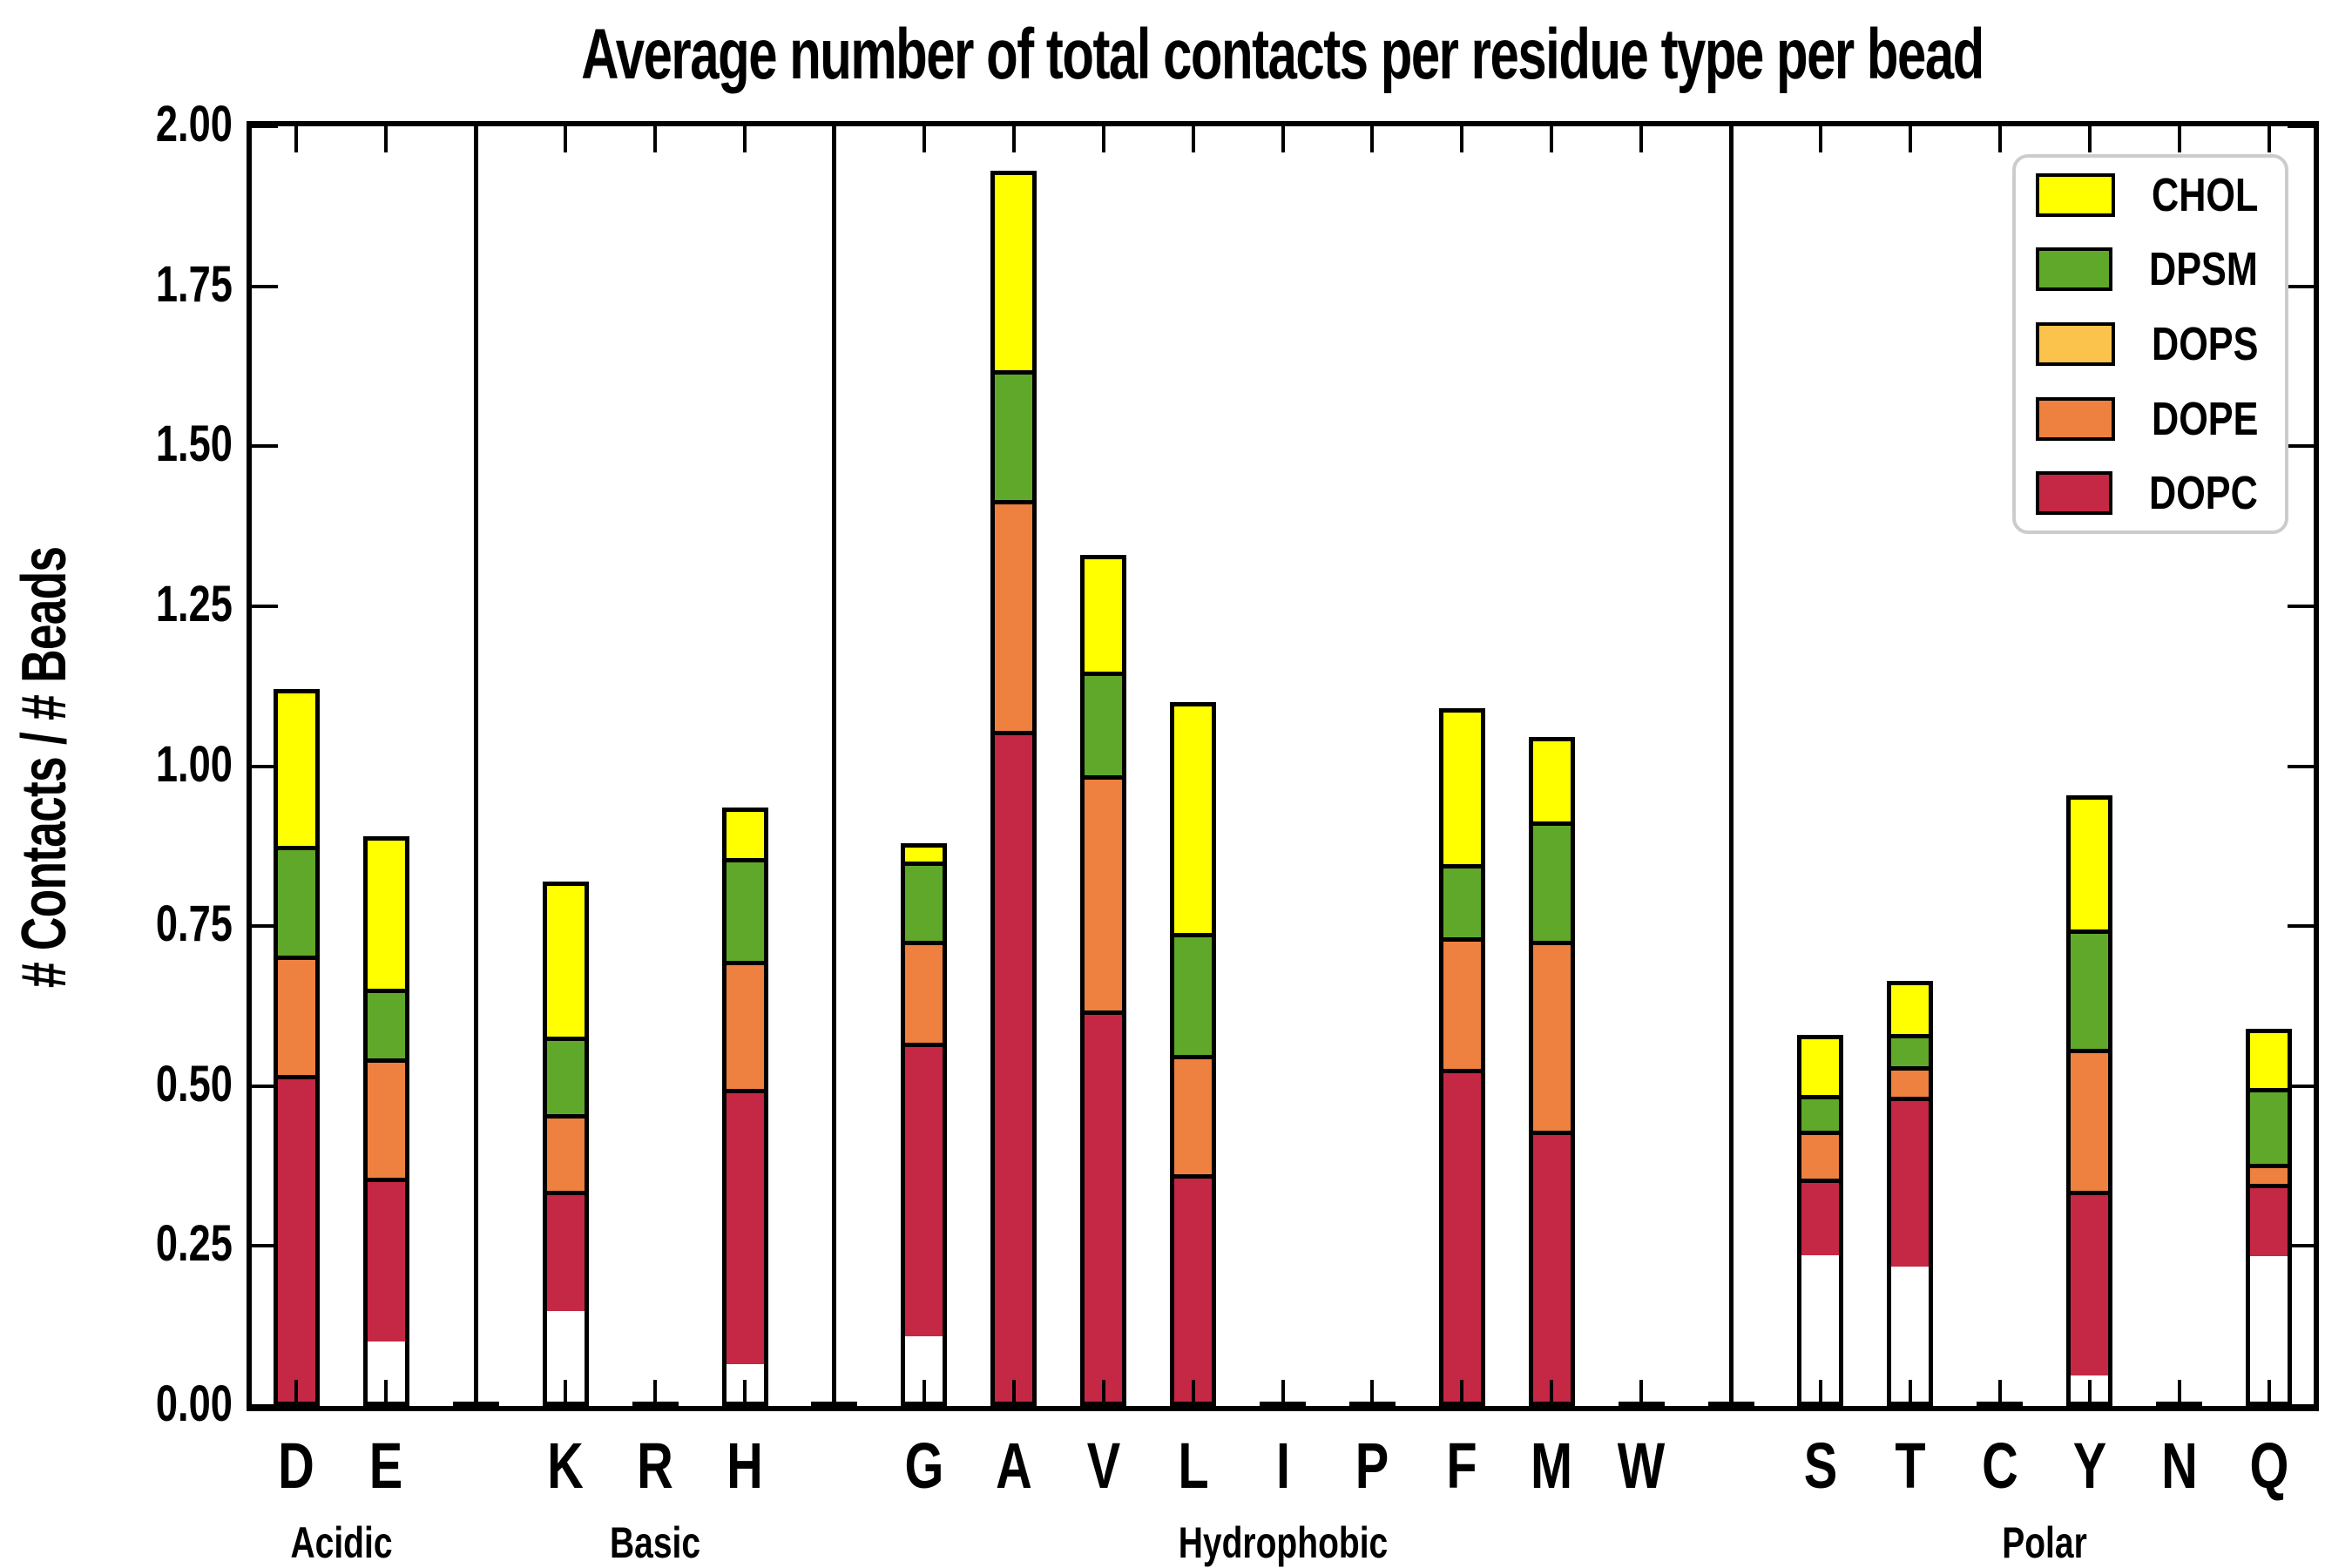 Image resolution: width=2352 pixels, height=1568 pixels. What do you see at coordinates (1014, 1466) in the screenshot?
I see `x-tick-label-A: A` at bounding box center [1014, 1466].